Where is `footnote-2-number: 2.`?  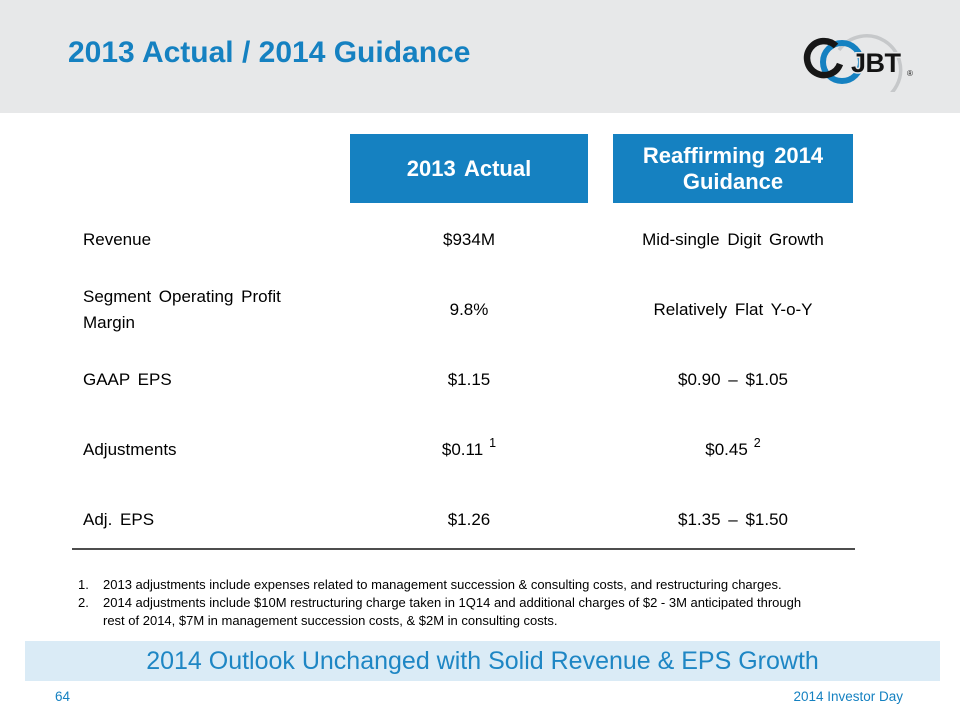
footnote-2-number: 2. is located at coordinates (83, 602).